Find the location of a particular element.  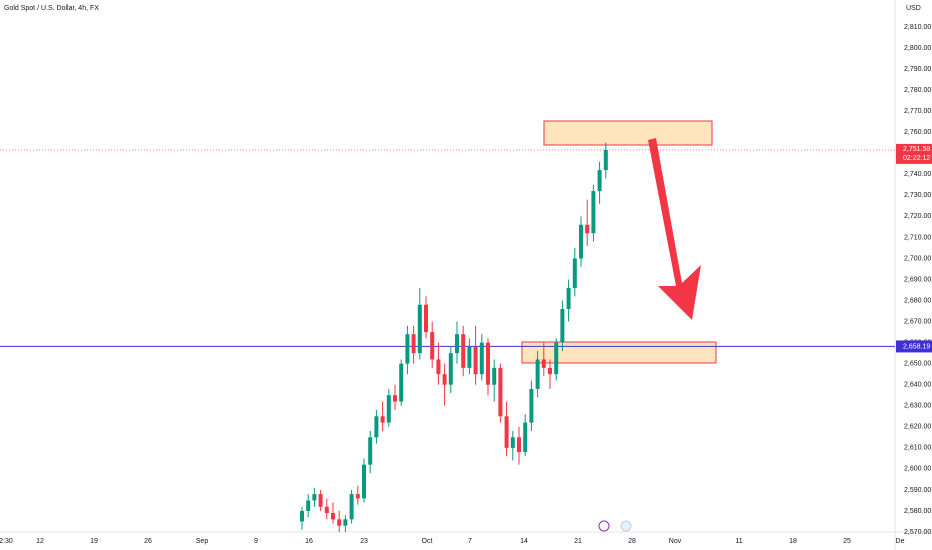

x-tick-label: Oct is located at coordinates (427, 541).